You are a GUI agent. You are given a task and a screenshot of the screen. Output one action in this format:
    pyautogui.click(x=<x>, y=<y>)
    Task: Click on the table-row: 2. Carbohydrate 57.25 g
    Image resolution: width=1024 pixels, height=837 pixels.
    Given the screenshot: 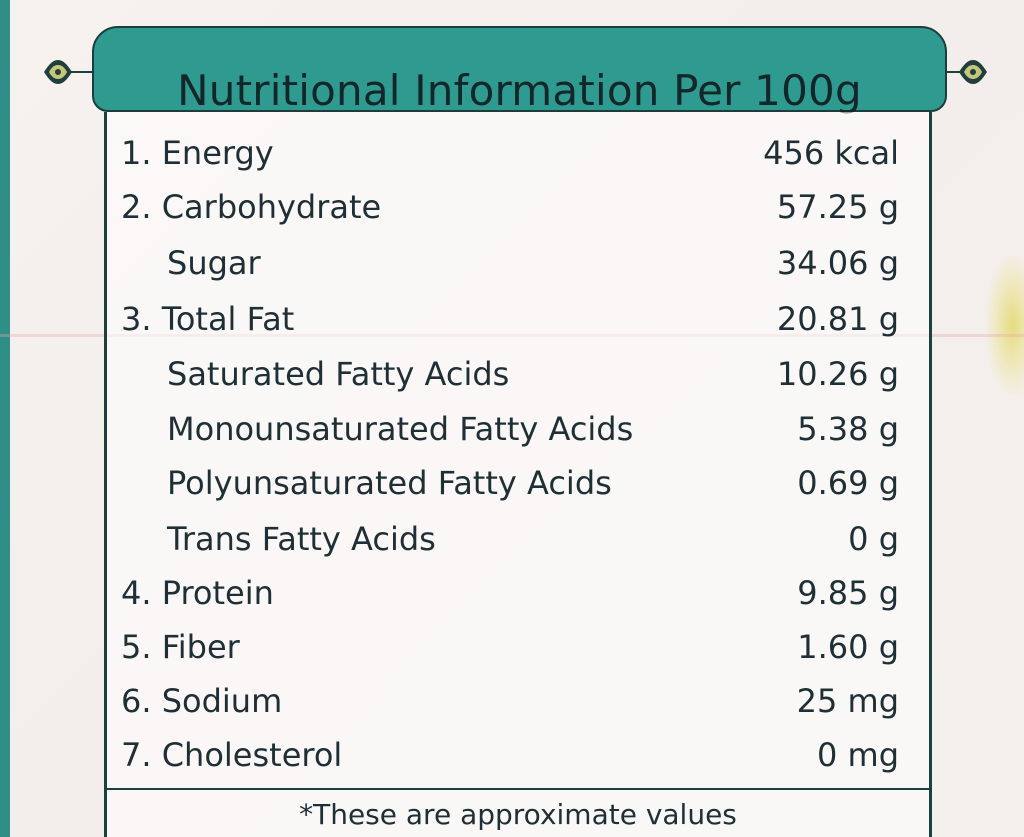 What is the action you would take?
    pyautogui.click(x=518, y=207)
    